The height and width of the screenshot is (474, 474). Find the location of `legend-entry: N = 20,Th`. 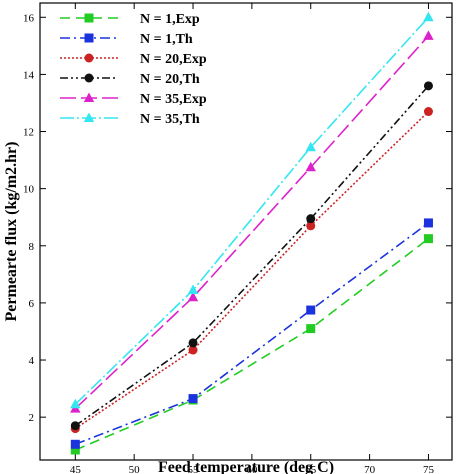

legend-entry: N = 20,Th is located at coordinates (130, 79).